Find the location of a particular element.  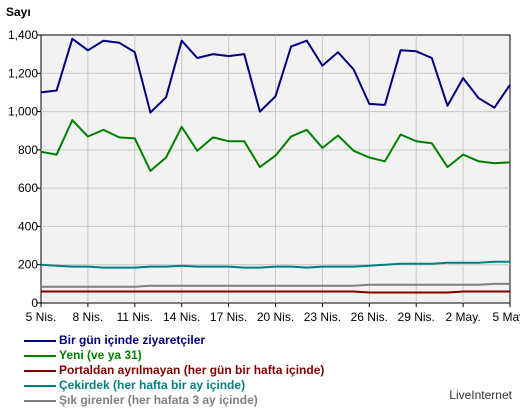

y-tick-label: 800 is located at coordinates (28, 150).